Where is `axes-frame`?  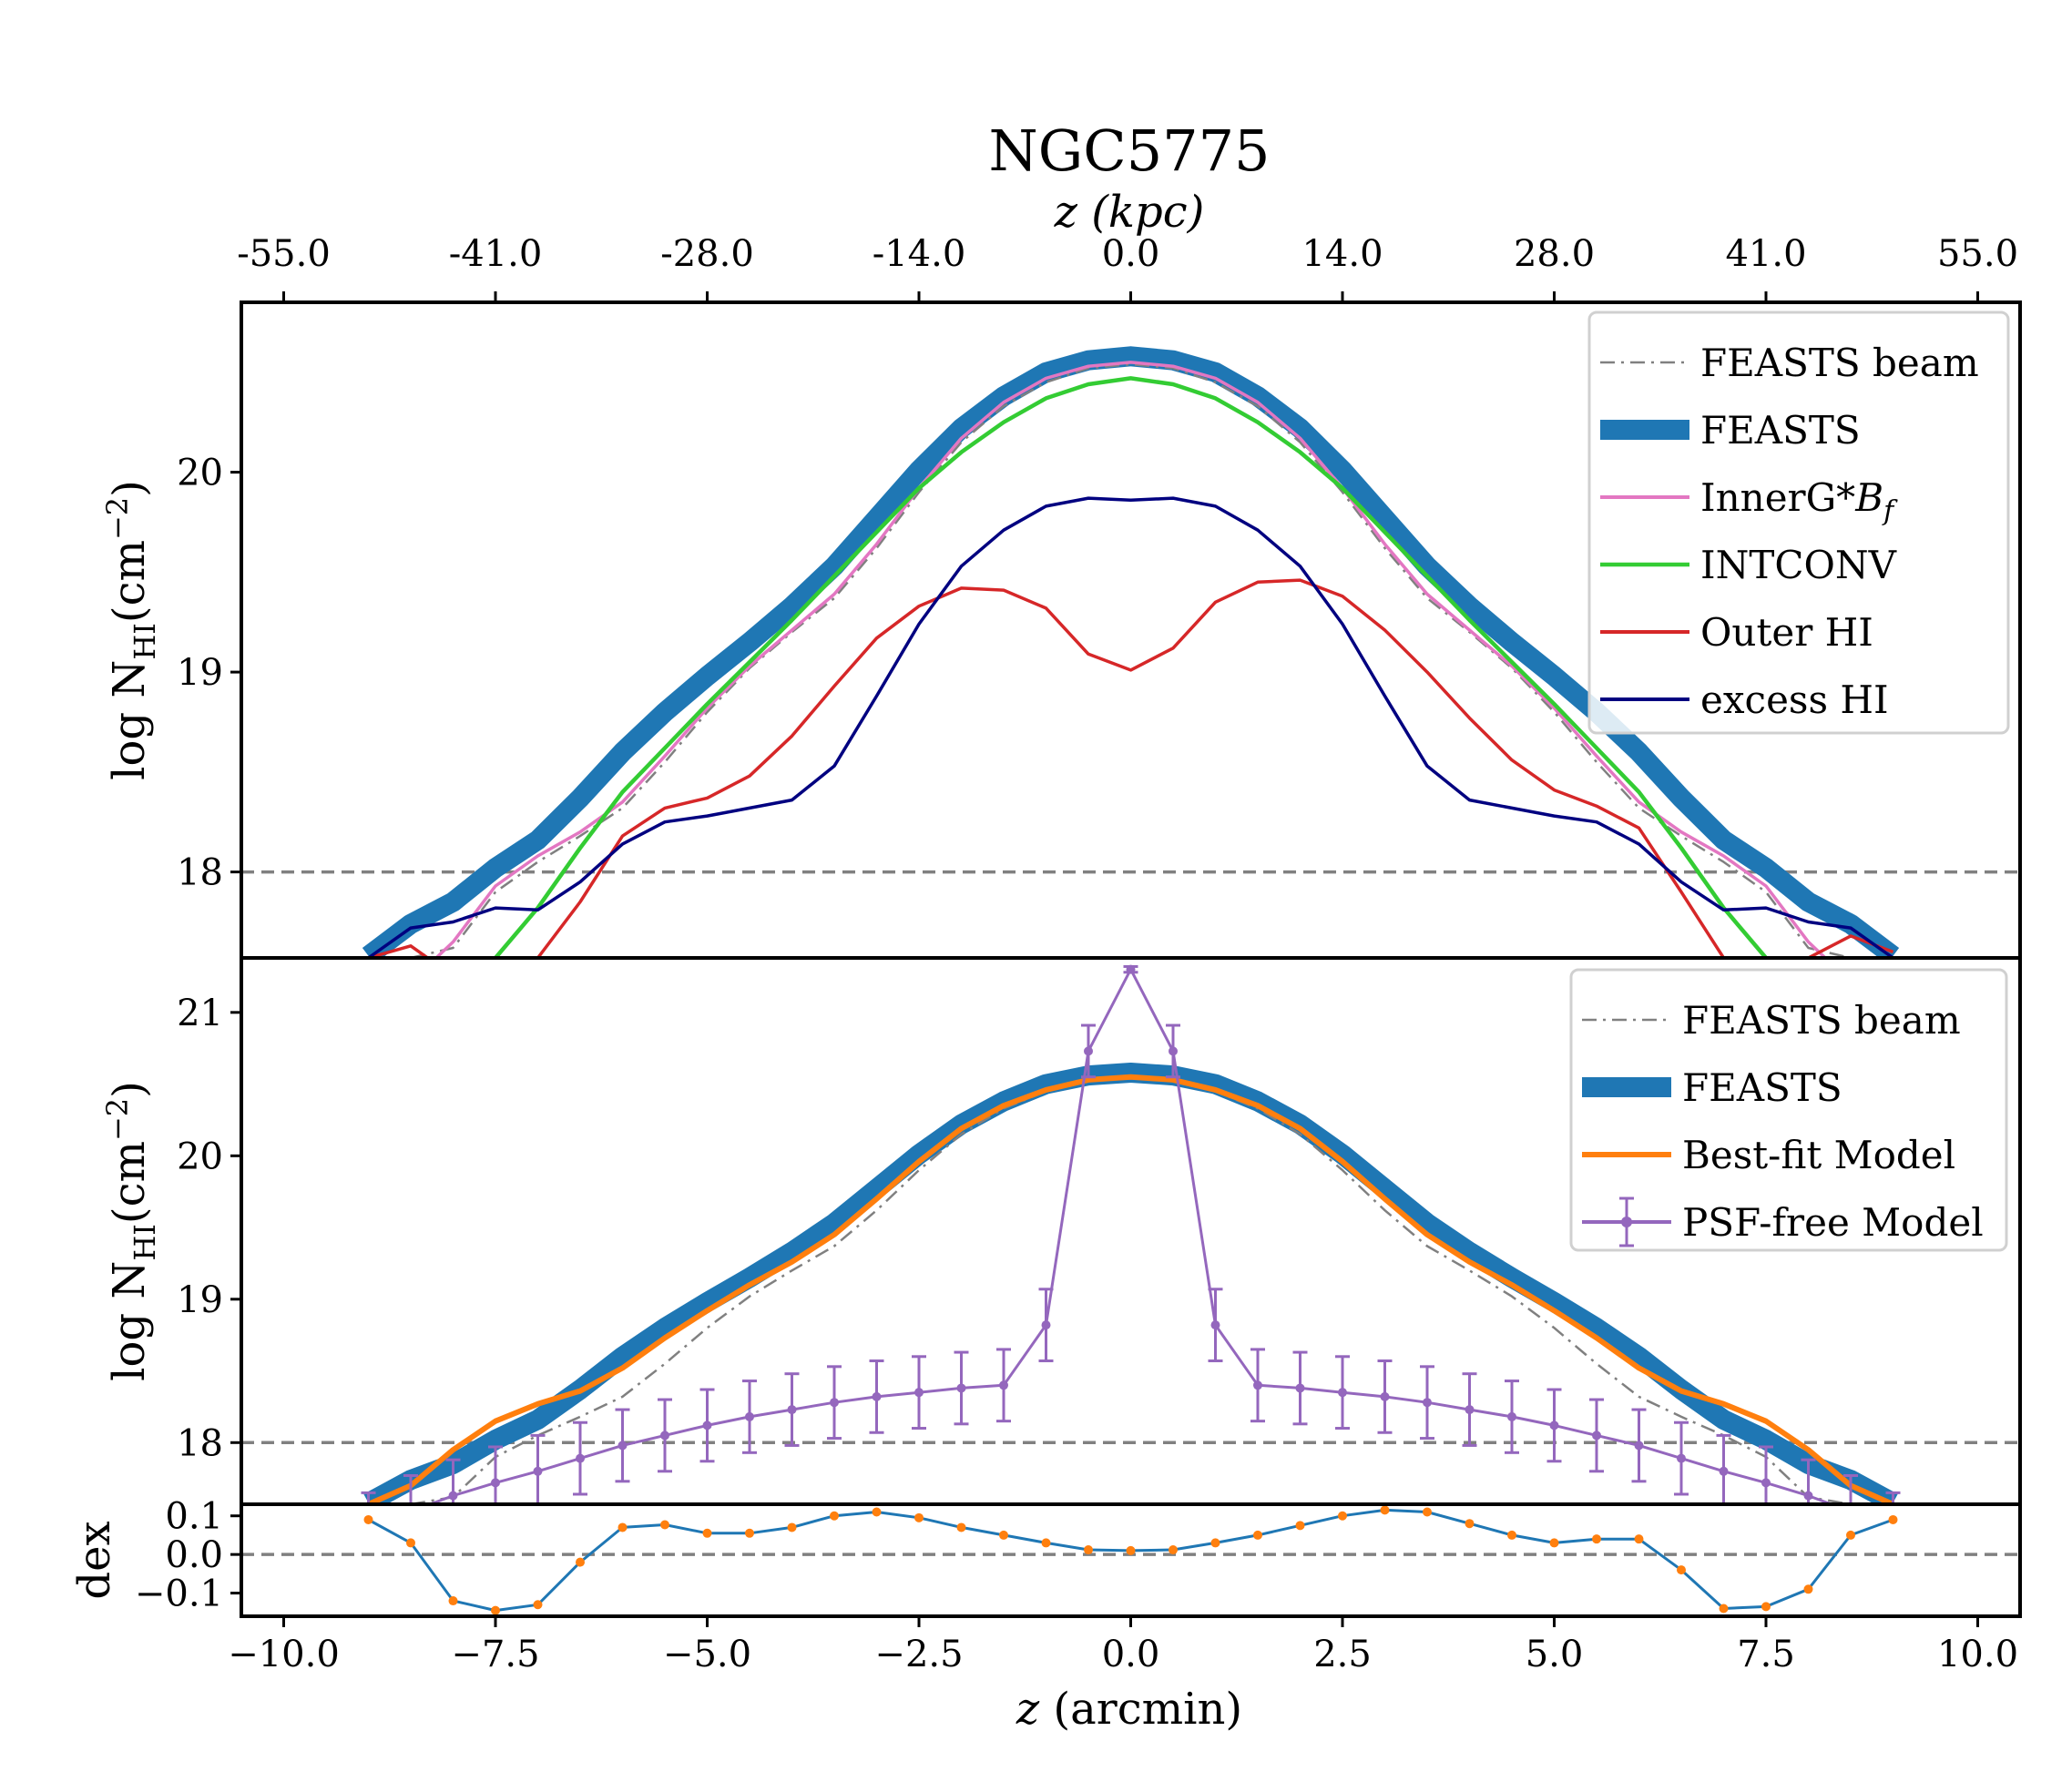 axes-frame is located at coordinates (1131, 1560).